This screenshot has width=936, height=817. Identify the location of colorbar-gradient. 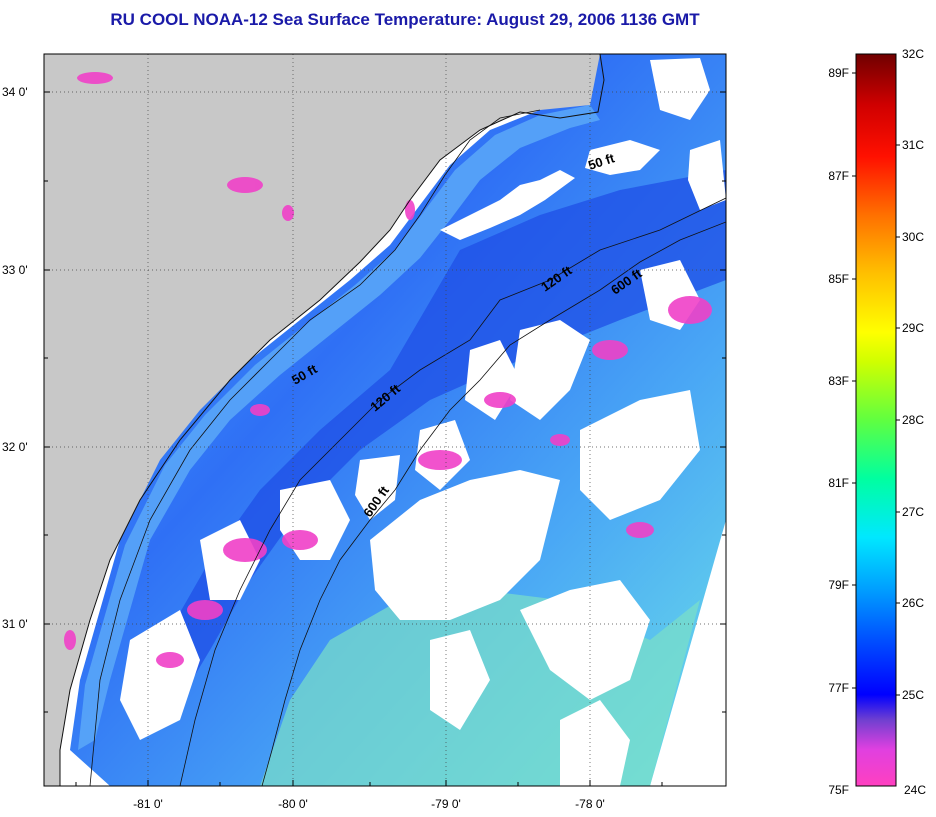
(876, 420).